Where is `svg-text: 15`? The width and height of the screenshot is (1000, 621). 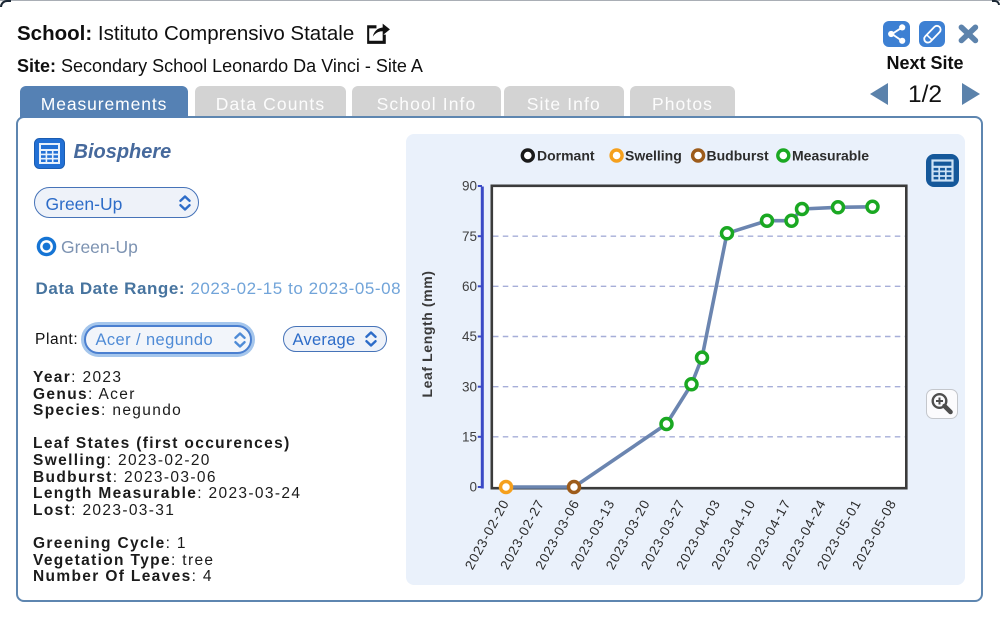 svg-text: 15 is located at coordinates (469, 436).